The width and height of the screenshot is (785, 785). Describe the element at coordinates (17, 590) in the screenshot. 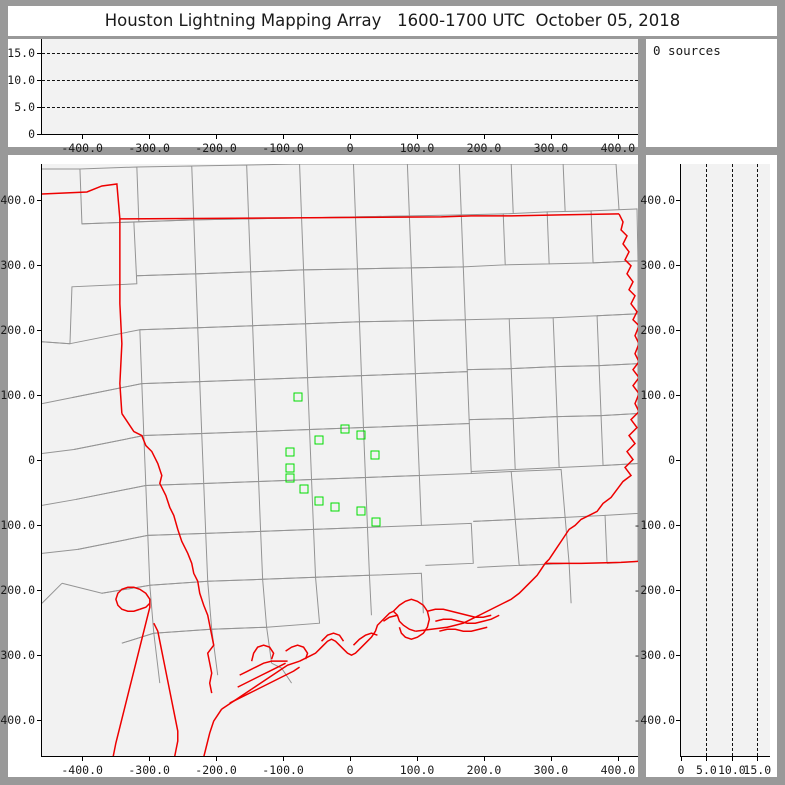

I see `ytick-label-m200: -200.0` at that location.